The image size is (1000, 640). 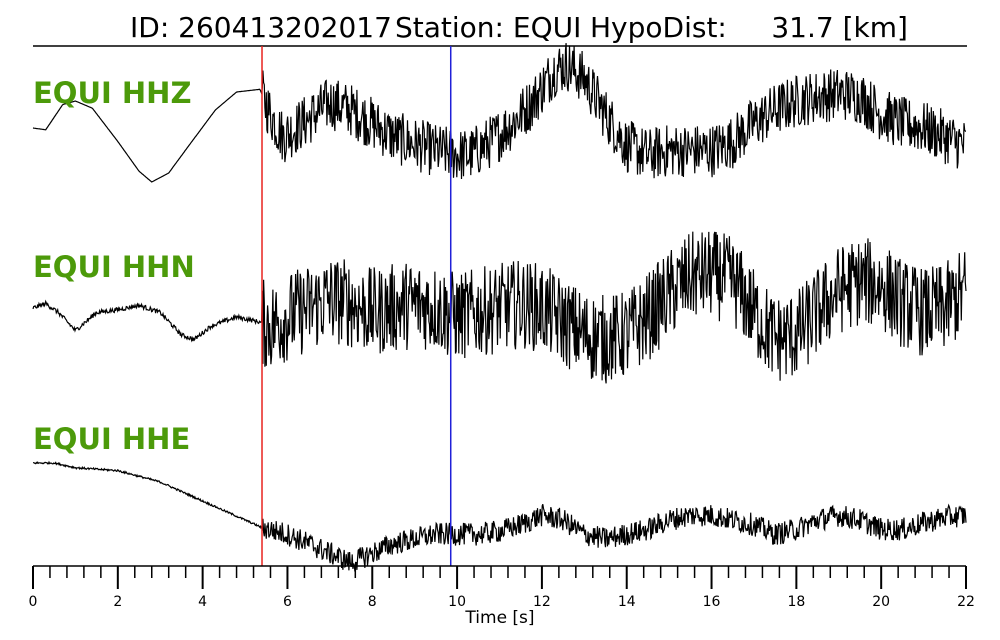 I want to click on x-tick-label: 6, so click(x=287, y=602).